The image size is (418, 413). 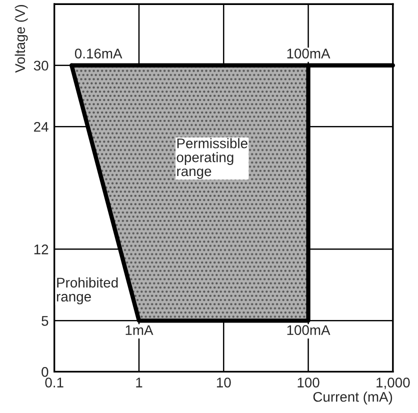 What do you see at coordinates (352, 398) in the screenshot?
I see `x-axis-title: Current (mA)` at bounding box center [352, 398].